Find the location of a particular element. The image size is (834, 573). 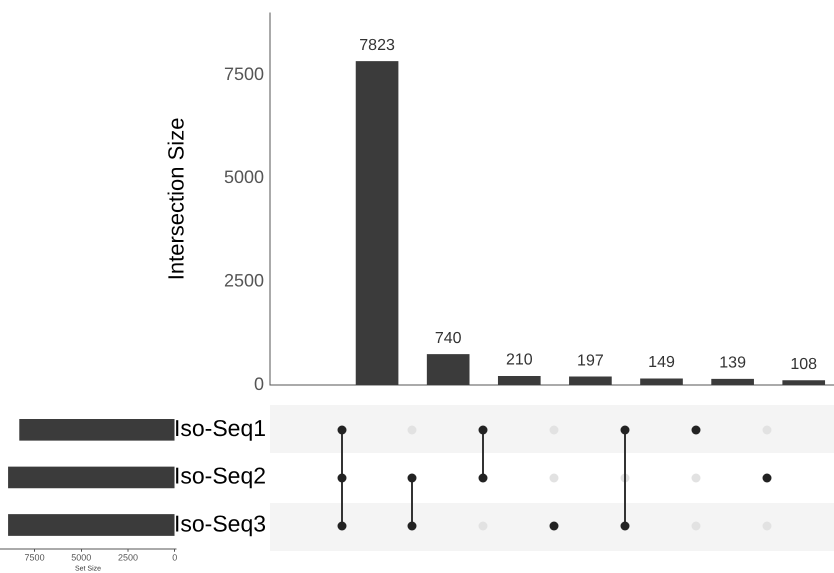

y-tick-label: Iso-Seq1 is located at coordinates (220, 428).